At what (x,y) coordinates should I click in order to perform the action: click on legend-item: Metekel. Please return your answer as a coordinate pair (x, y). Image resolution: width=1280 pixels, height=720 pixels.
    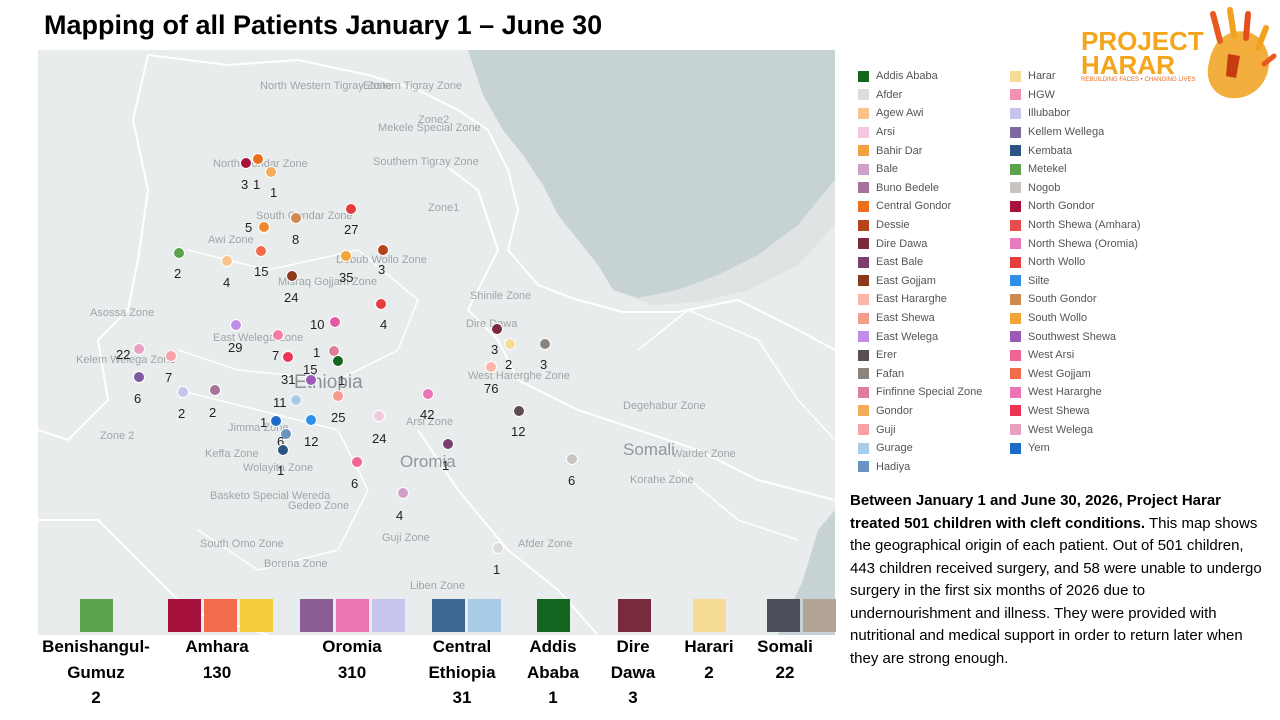
    Looking at the image, I should click on (1075, 169).